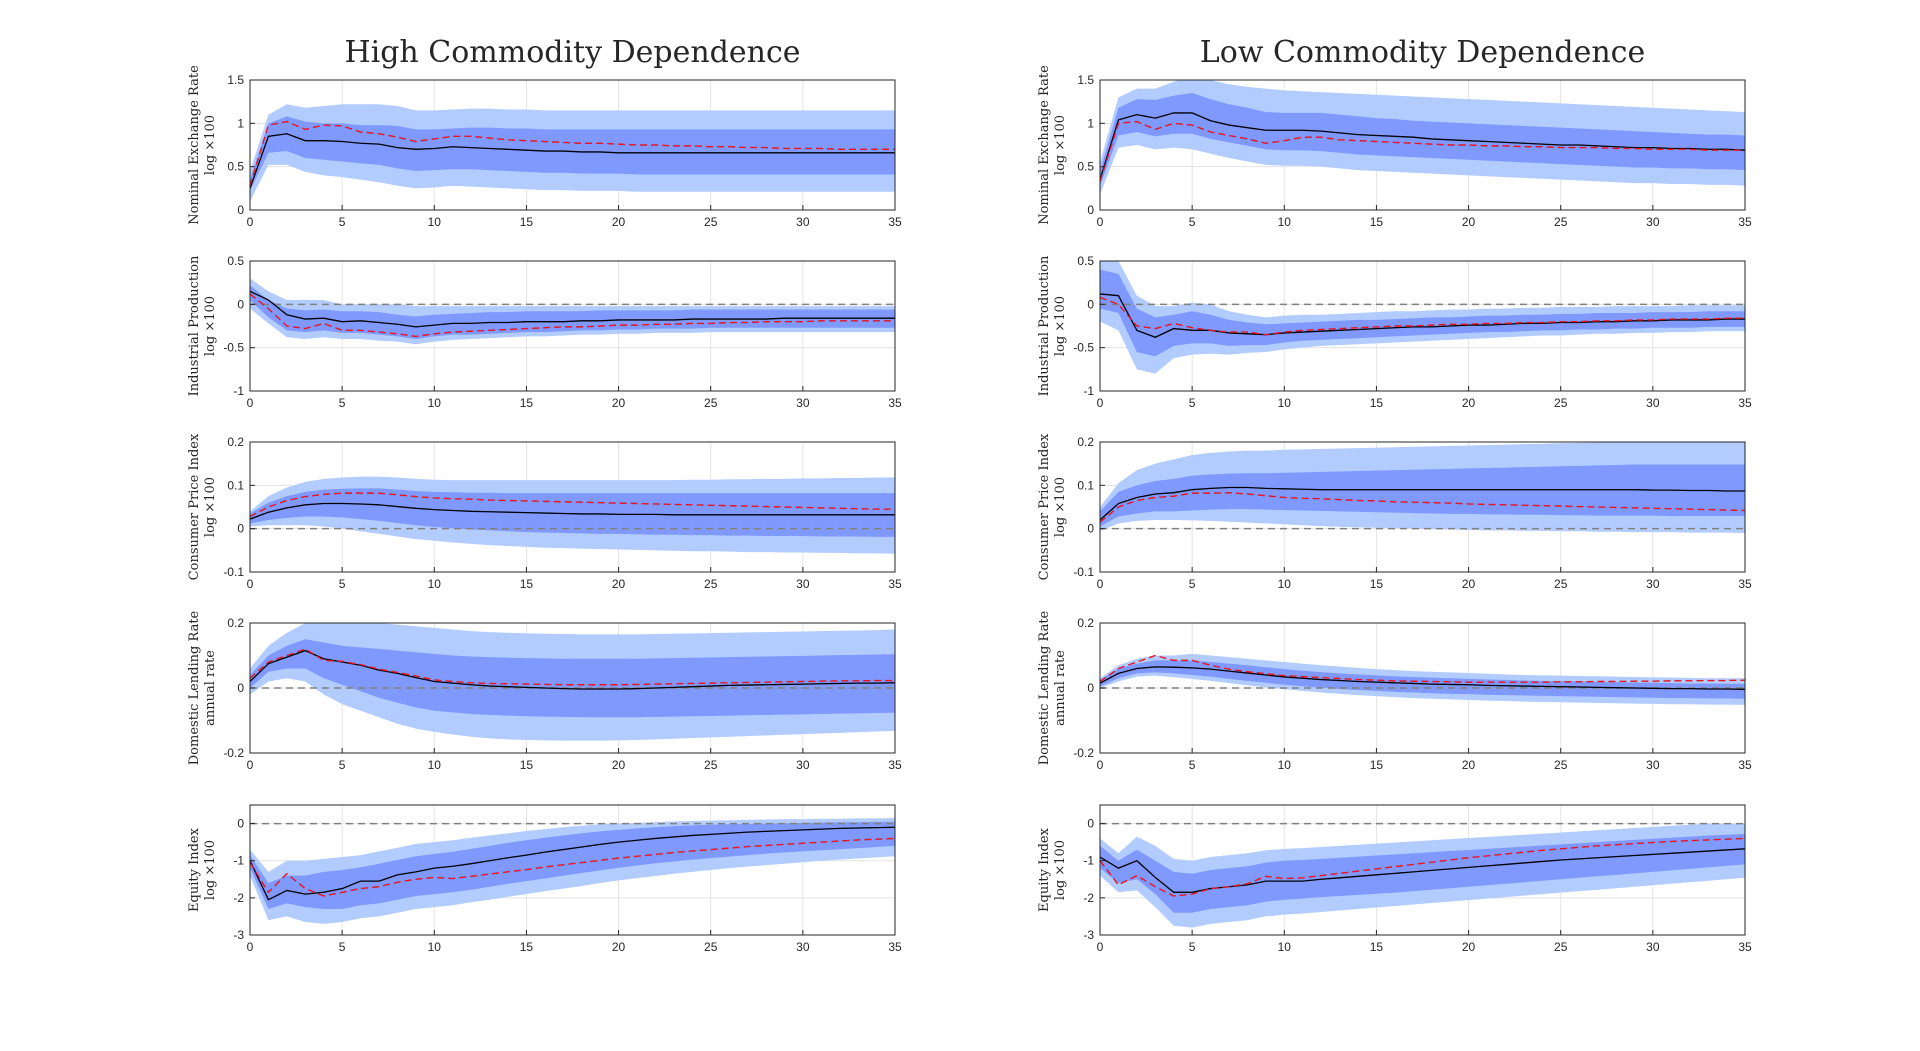 Image resolution: width=1920 pixels, height=1051 pixels. I want to click on y-tick-label: -2, so click(238, 898).